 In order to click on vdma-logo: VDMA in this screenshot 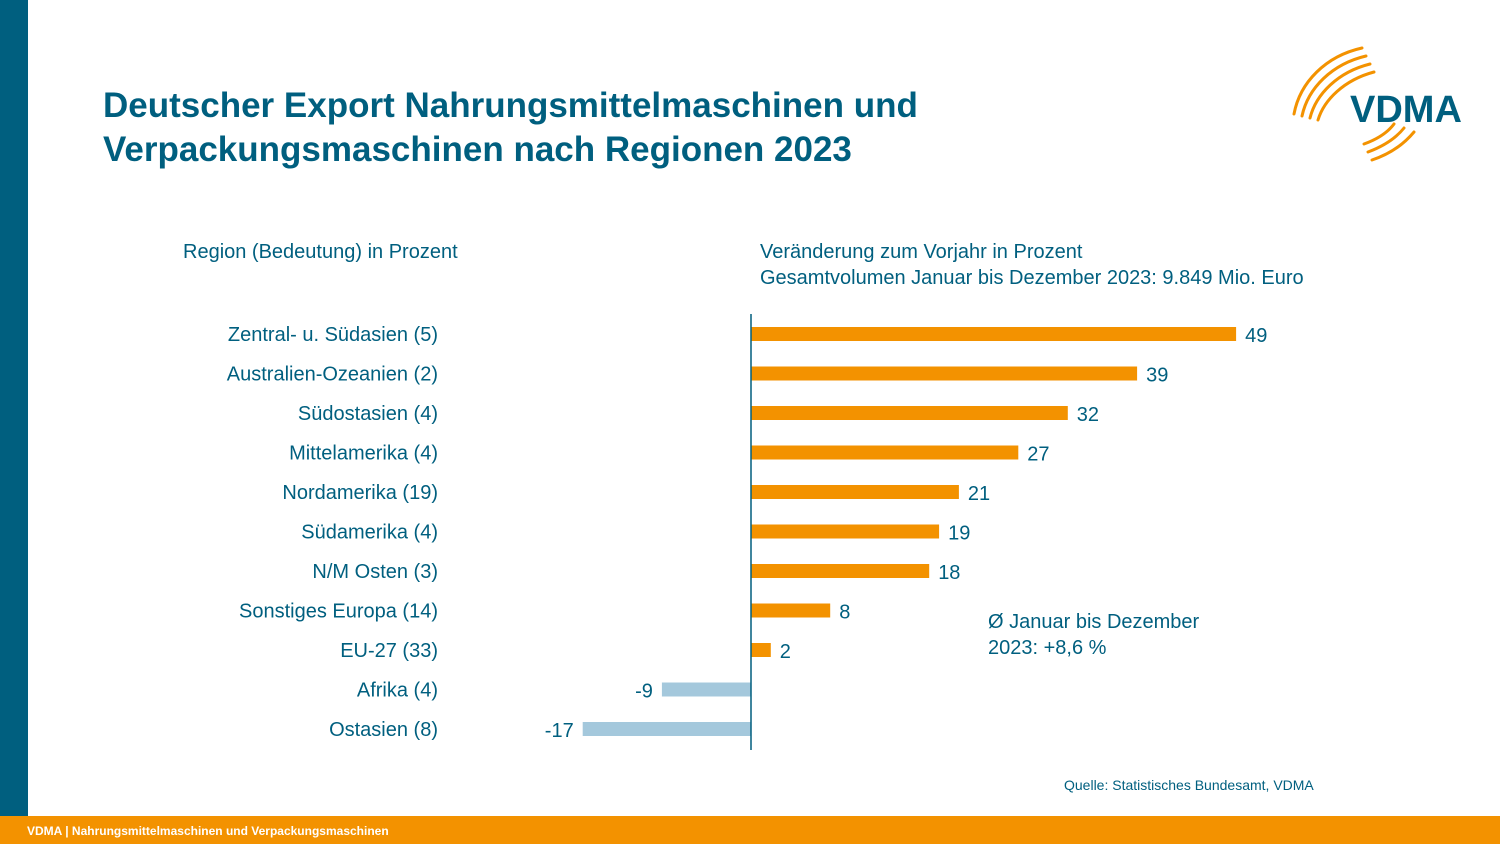, I will do `click(1377, 104)`.